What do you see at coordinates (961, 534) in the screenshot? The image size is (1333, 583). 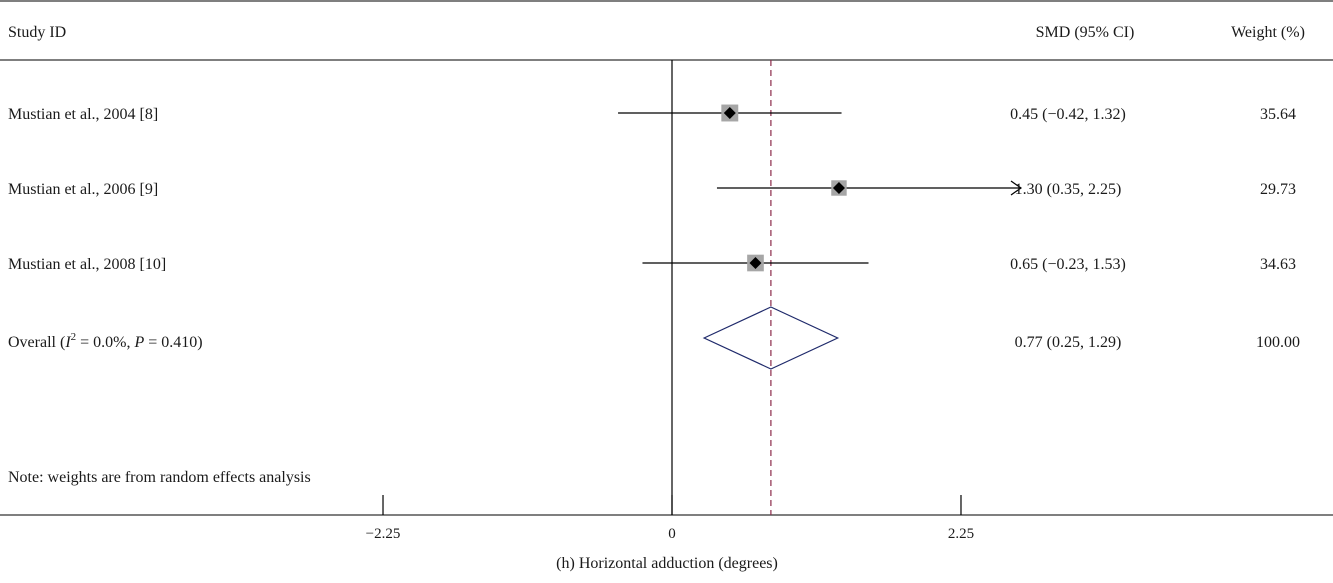 I see `x-tick-label: 2.25` at bounding box center [961, 534].